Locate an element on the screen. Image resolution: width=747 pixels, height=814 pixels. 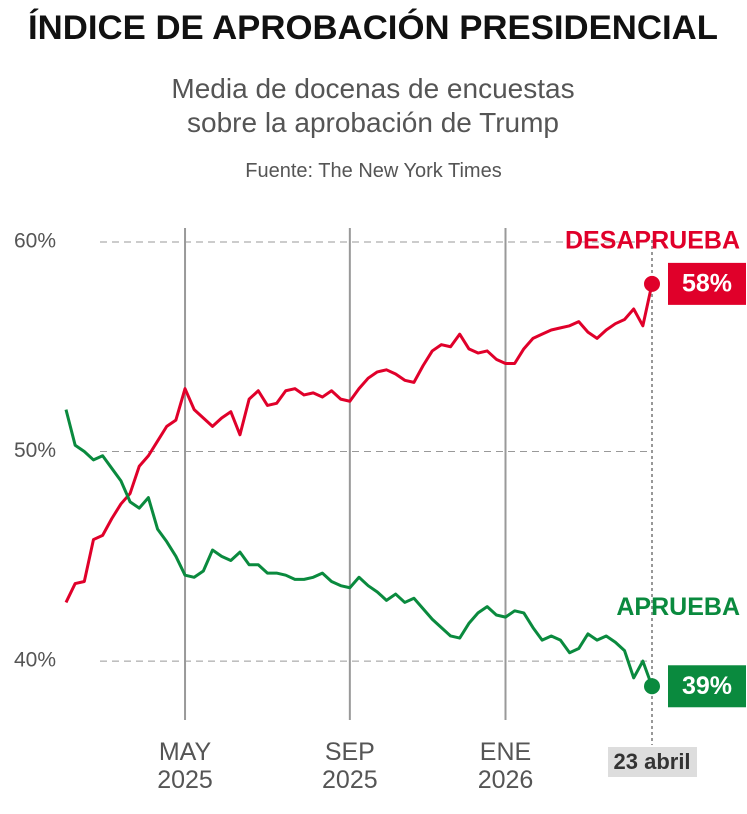
series-label: DESAPRUEBA is located at coordinates (652, 240).